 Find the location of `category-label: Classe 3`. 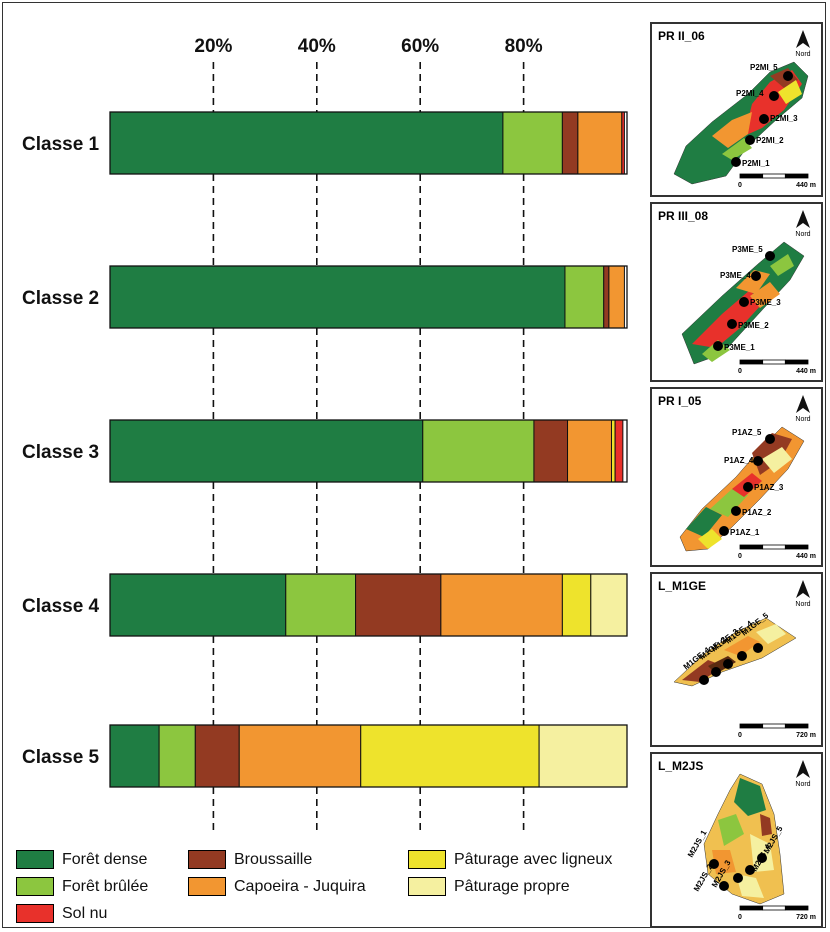

category-label: Classe 3 is located at coordinates (60, 452).